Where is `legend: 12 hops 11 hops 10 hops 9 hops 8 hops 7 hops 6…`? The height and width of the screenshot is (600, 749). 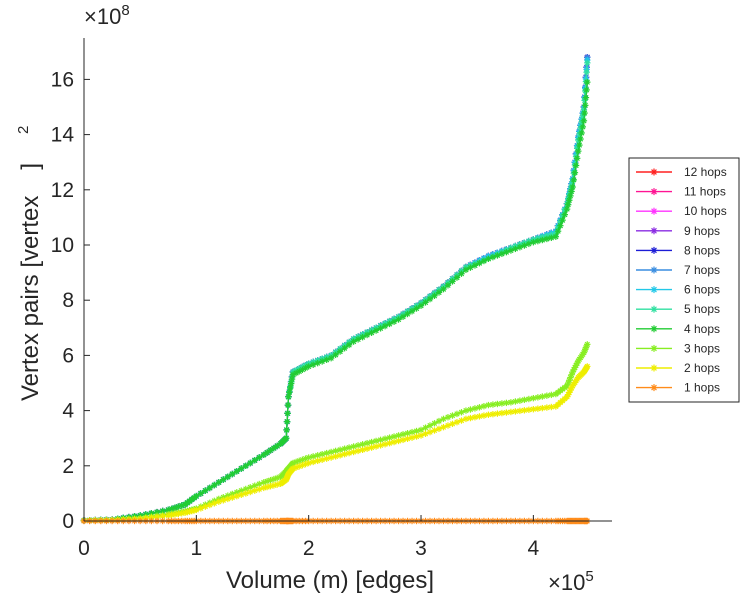 legend: 12 hops 11 hops 10 hops 9 hops 8 hops 7 hops 6… is located at coordinates (684, 280).